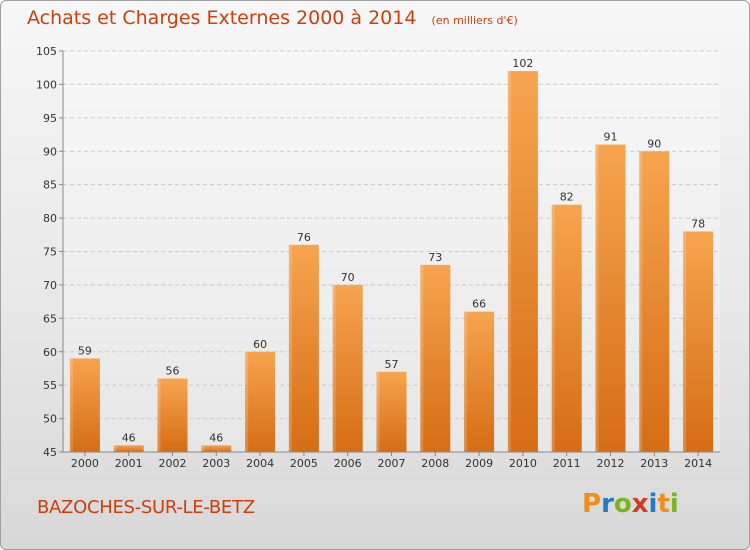  I want to click on x-tick-label: 2000, so click(85, 463).